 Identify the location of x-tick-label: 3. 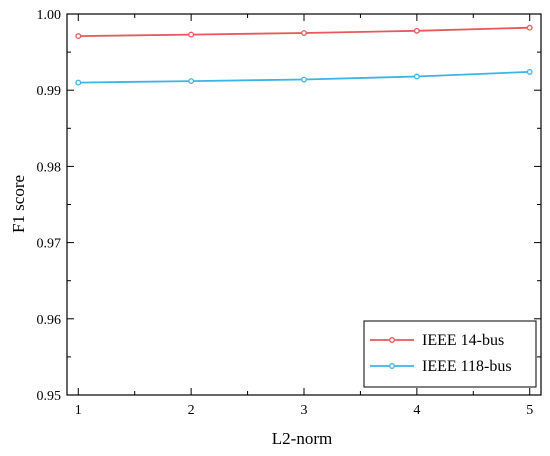
(304, 410).